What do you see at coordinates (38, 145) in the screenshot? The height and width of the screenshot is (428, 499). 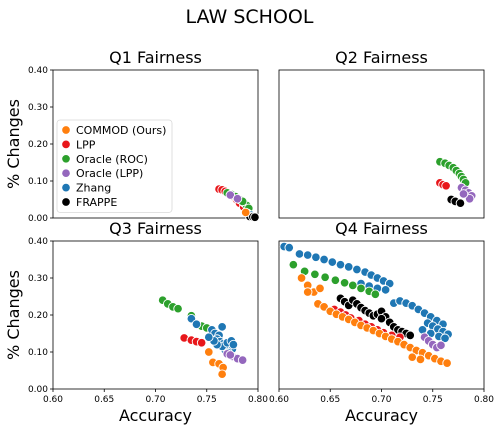 I see `y-tick-label: 0.20` at bounding box center [38, 145].